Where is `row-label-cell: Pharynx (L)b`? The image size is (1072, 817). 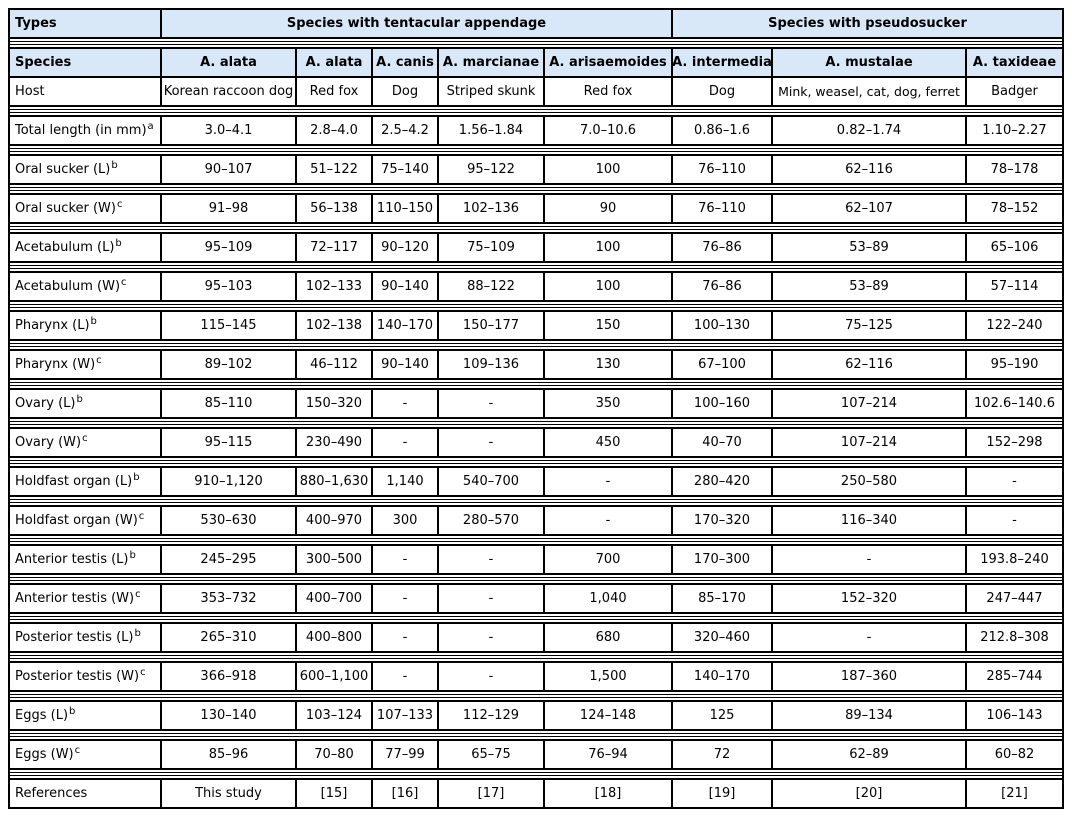
row-label-cell: Pharynx (L)b is located at coordinates (85, 325).